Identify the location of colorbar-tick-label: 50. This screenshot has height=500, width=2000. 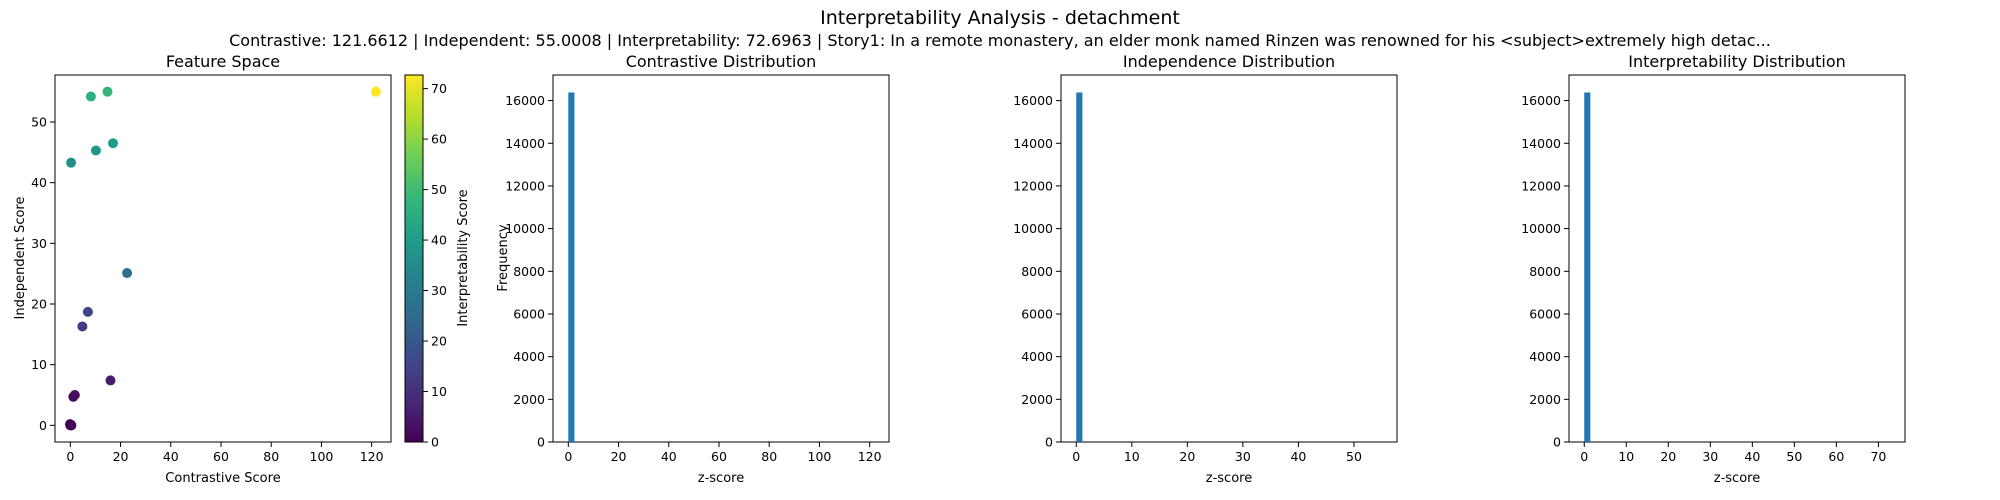
(439, 189).